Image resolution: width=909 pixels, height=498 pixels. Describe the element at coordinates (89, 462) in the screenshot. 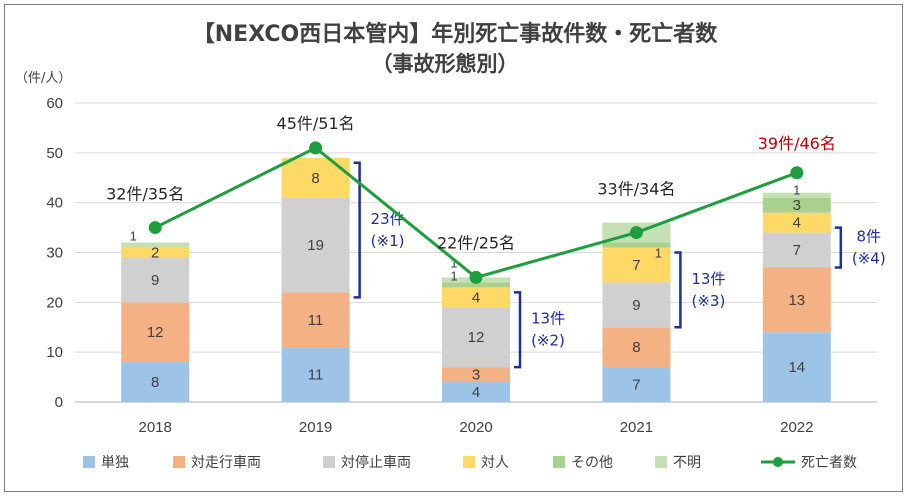

I see `legend-swatch-単独` at that location.